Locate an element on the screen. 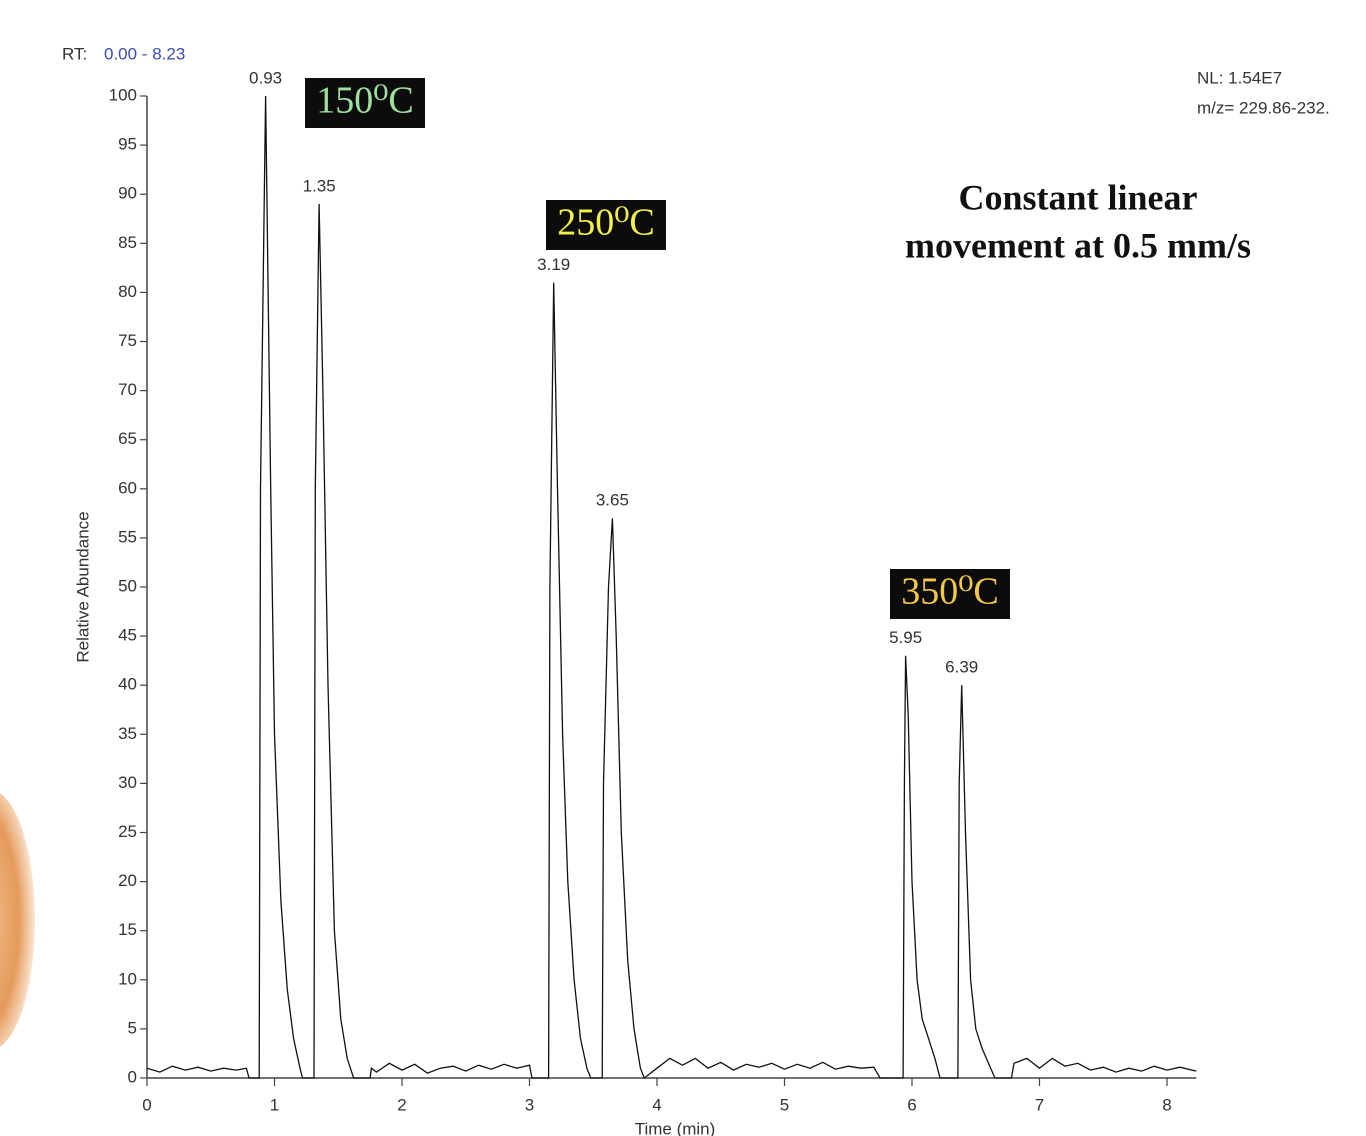 This screenshot has width=1366, height=1136. y-tick-label: 60 is located at coordinates (127, 487).